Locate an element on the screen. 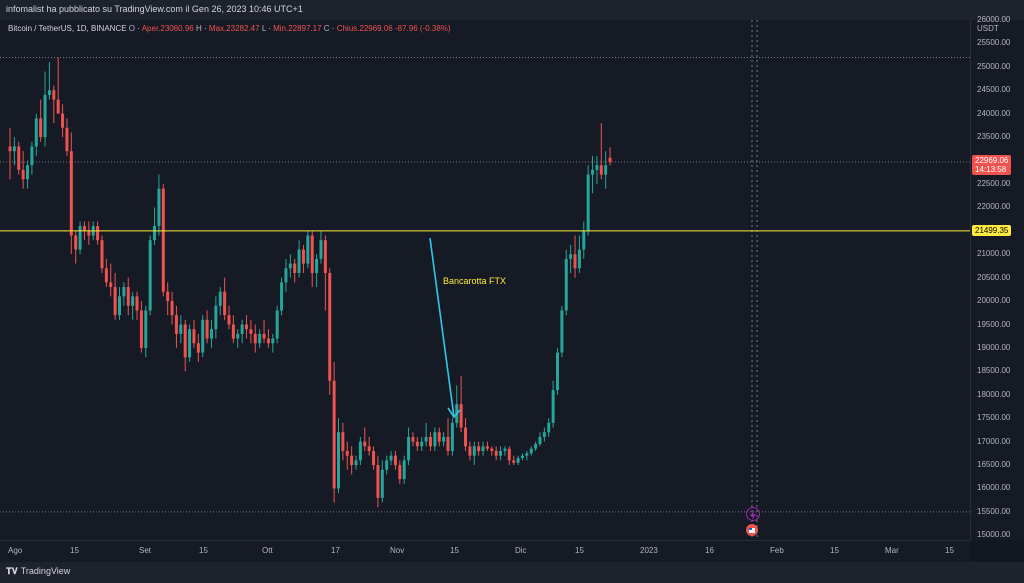 This screenshot has width=1024, height=583. time-tick: Nov is located at coordinates (397, 550).